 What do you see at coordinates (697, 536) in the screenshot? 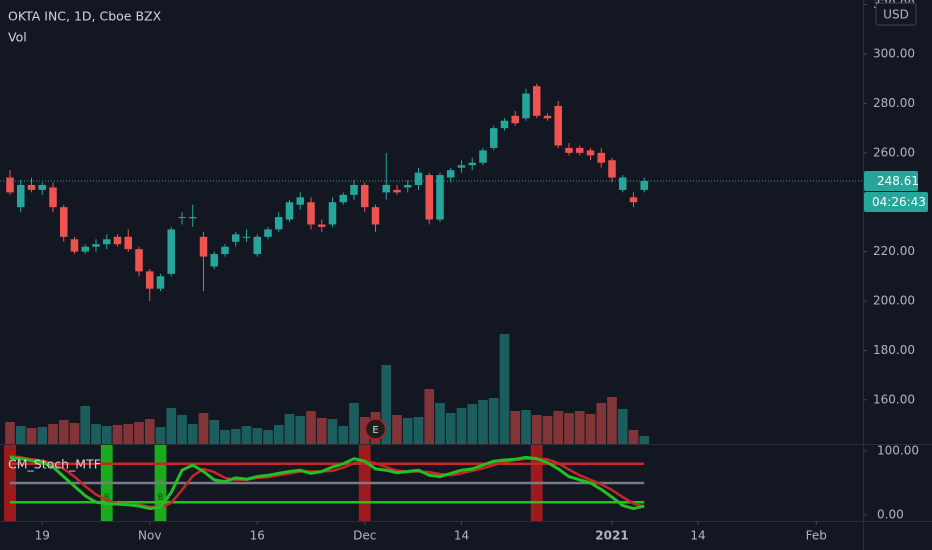
I see `x-tick-label: 14` at bounding box center [697, 536].